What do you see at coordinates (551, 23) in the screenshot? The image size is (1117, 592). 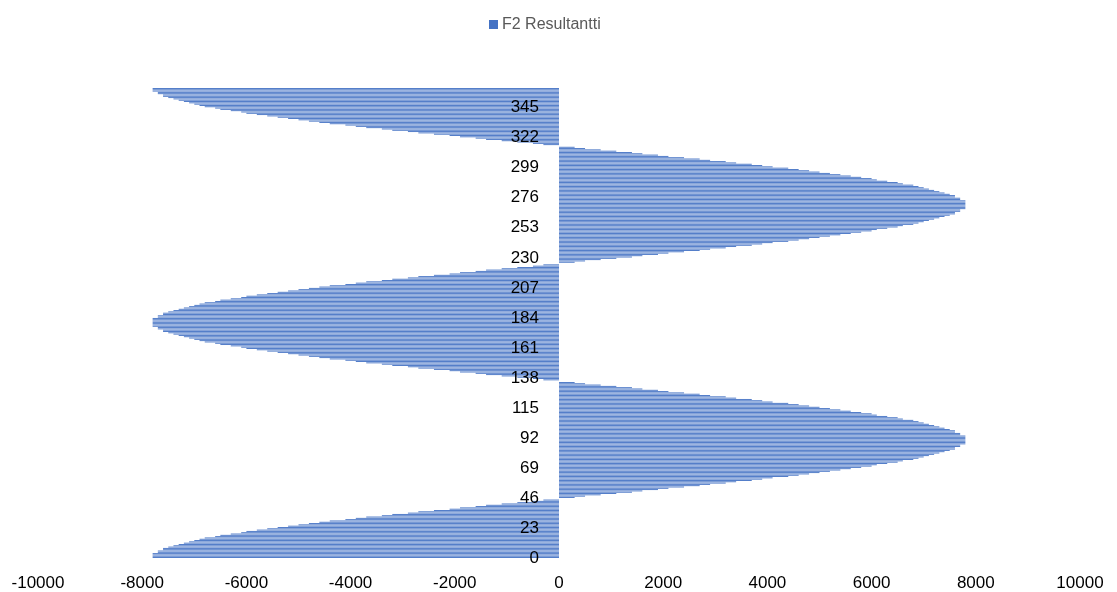 I see `legend-label: F2 Resultantti` at bounding box center [551, 23].